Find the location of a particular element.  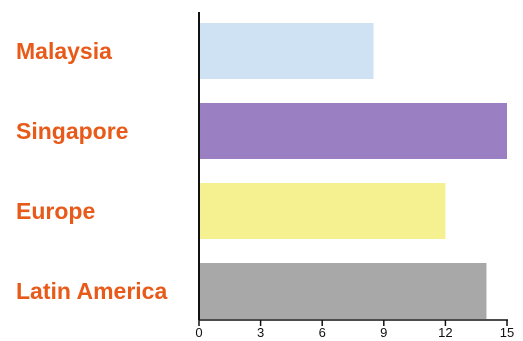

category-label-europe: Europe is located at coordinates (55, 211).